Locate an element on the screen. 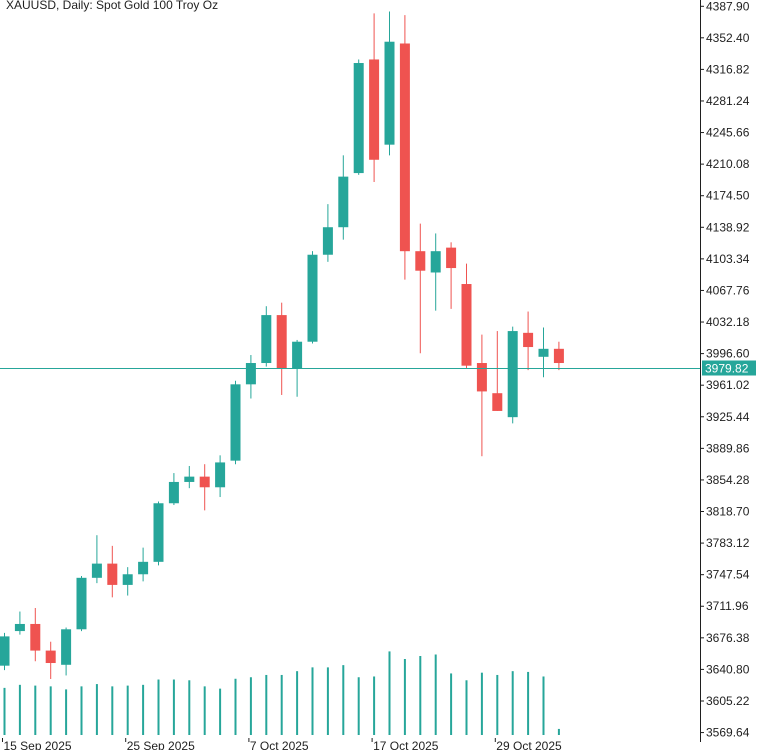  price-tick-label: 4245.66 is located at coordinates (728, 133).